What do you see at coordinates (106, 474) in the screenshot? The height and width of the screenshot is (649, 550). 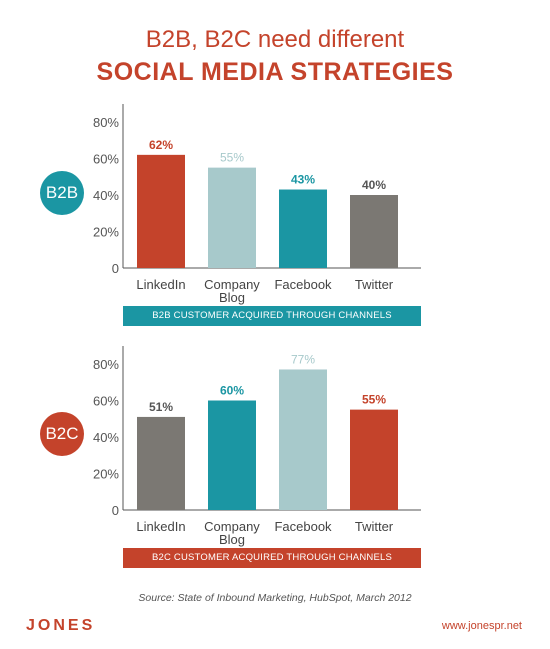 I see `b2c-y-tick-label: 20%` at bounding box center [106, 474].